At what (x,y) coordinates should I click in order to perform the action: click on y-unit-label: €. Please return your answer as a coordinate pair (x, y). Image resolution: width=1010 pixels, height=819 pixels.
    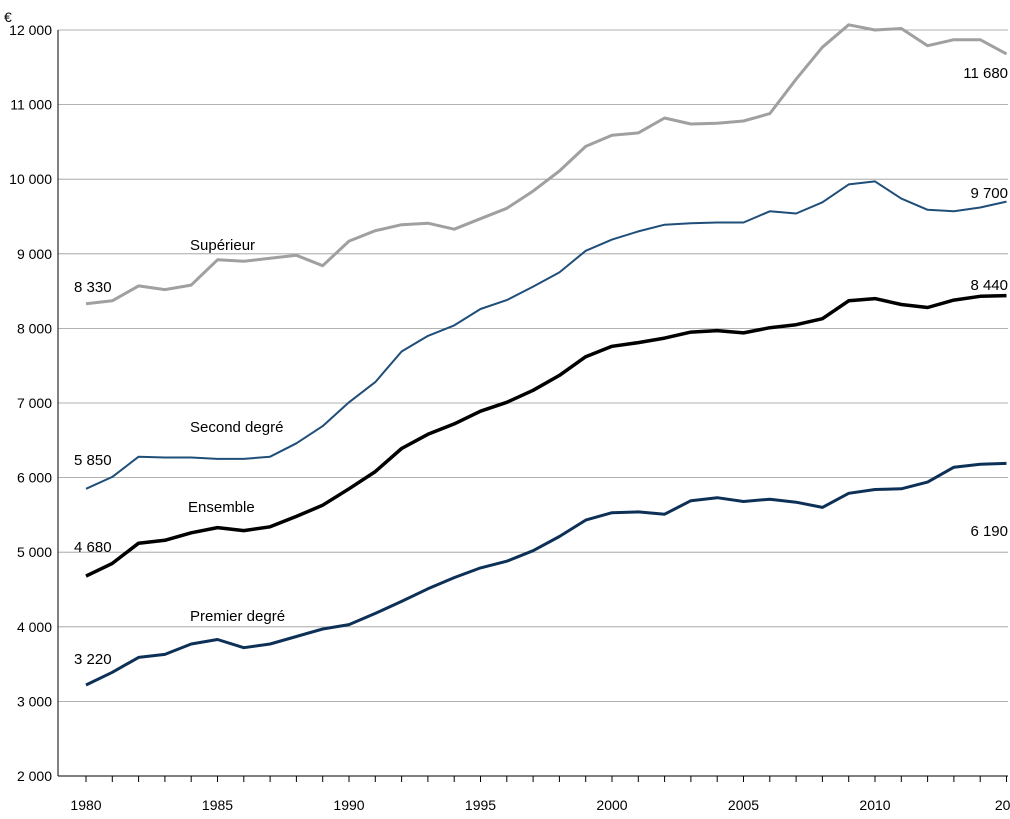
    Looking at the image, I should click on (8, 17).